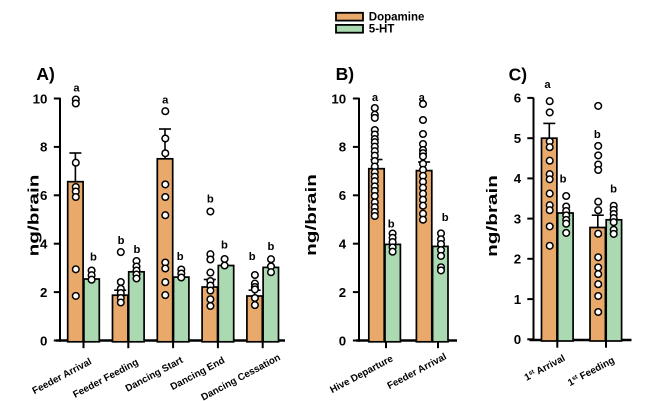 This screenshot has height=401, width=648. Describe the element at coordinates (345, 74) in the screenshot. I see `svg-text: B)` at that location.